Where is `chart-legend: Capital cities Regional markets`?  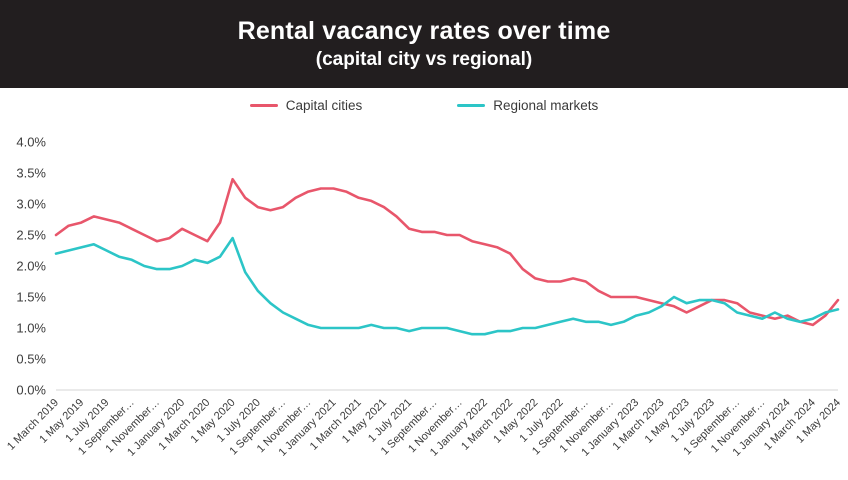
chart-legend: Capital cities Regional markets is located at coordinates (424, 105).